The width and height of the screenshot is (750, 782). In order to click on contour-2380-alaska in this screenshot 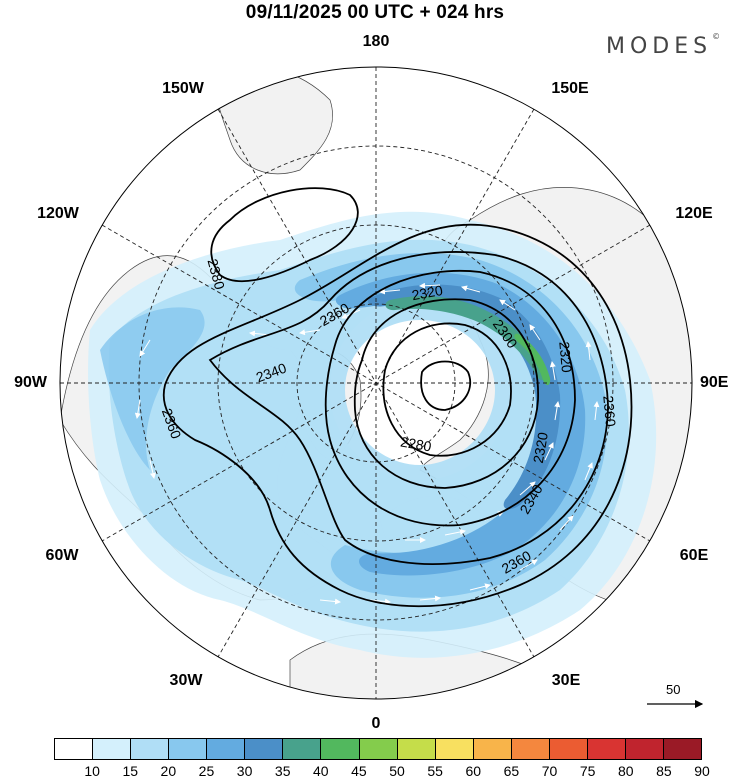, I will do `click(284, 235)`.